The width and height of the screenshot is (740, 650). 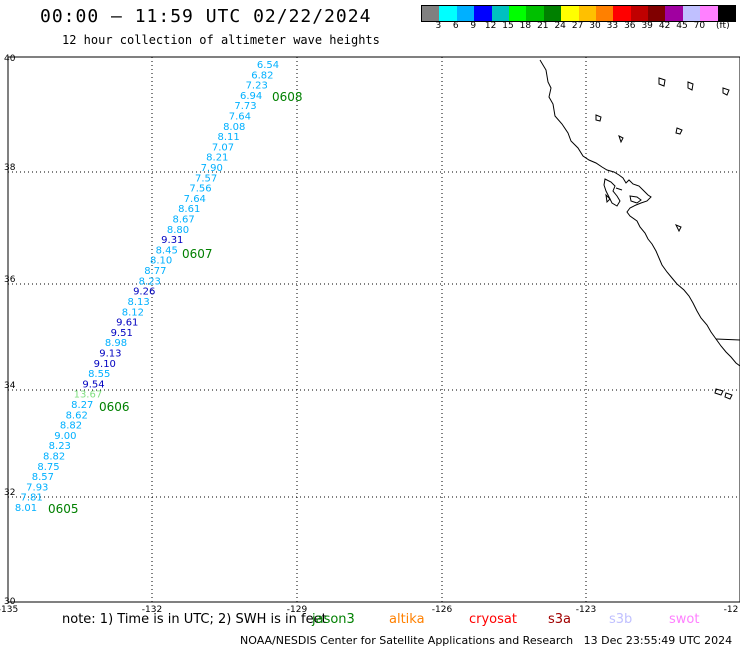 What do you see at coordinates (178, 230) in the screenshot?
I see `wave-height-point: 8.80` at bounding box center [178, 230].